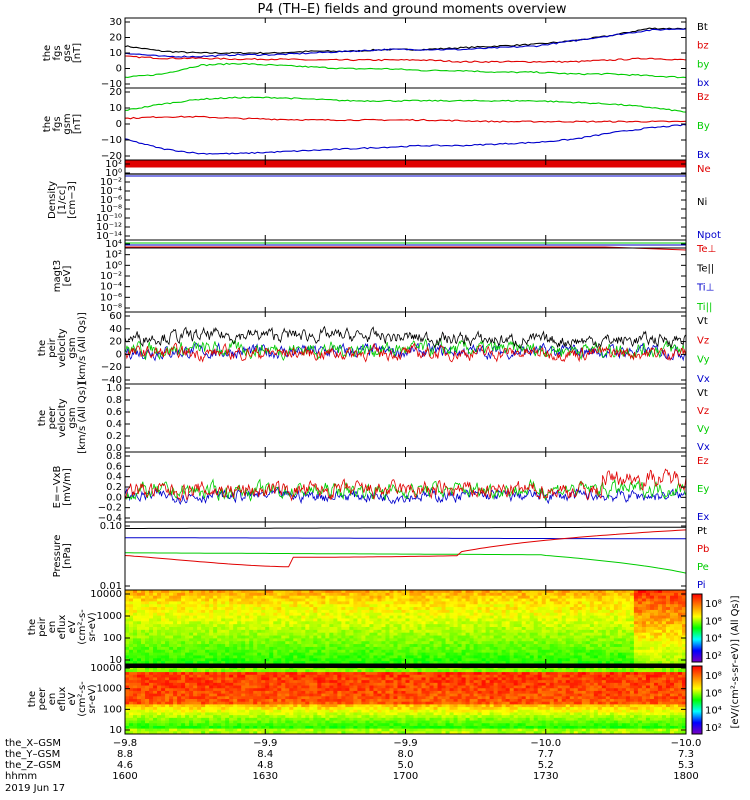 The image size is (750, 800). I want to click on y-axis-label-line: [1/cc], so click(62, 200).